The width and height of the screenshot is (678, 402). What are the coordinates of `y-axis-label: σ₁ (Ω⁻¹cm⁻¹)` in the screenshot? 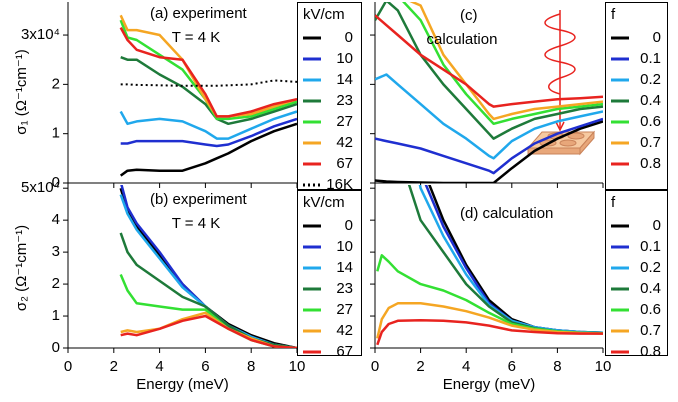 It's located at (21, 92).